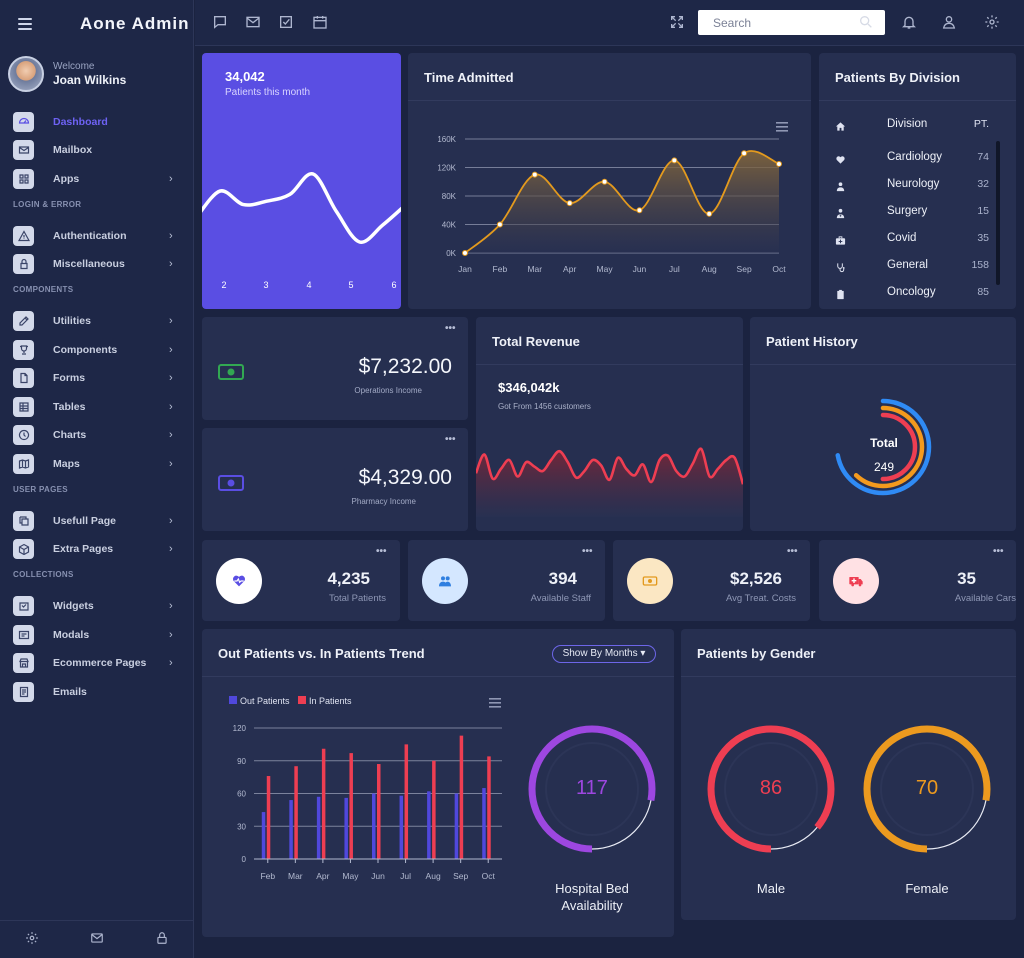 This screenshot has width=1024, height=958. What do you see at coordinates (96, 150) in the screenshot?
I see `sidebar-item-mailbox: Mailbox` at bounding box center [96, 150].